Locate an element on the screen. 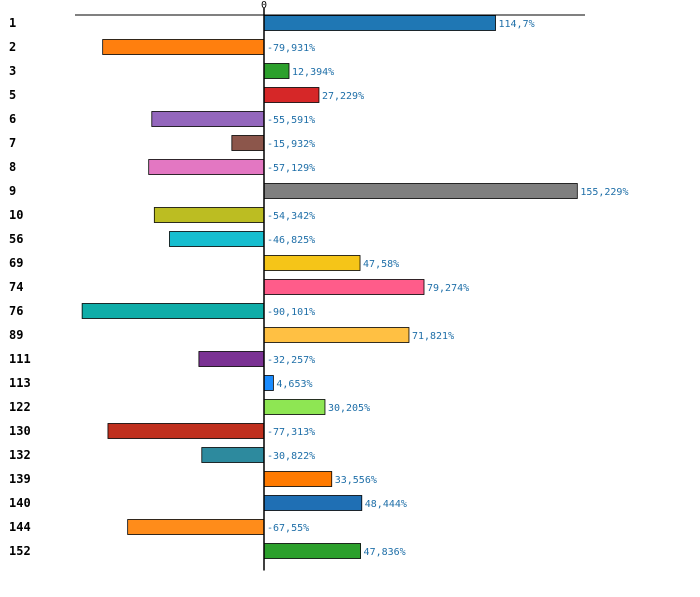  category-label: 89 is located at coordinates (16, 335).